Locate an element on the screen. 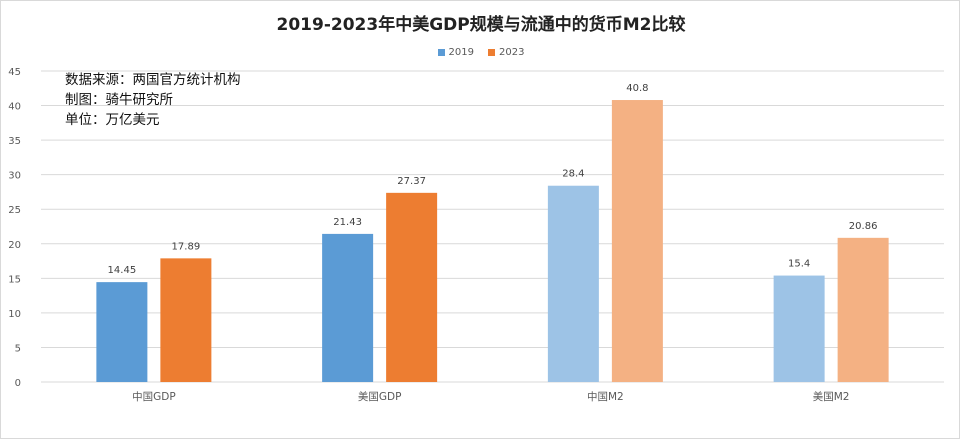 The image size is (960, 440). data-label-2023-1: 27.37 is located at coordinates (411, 181).